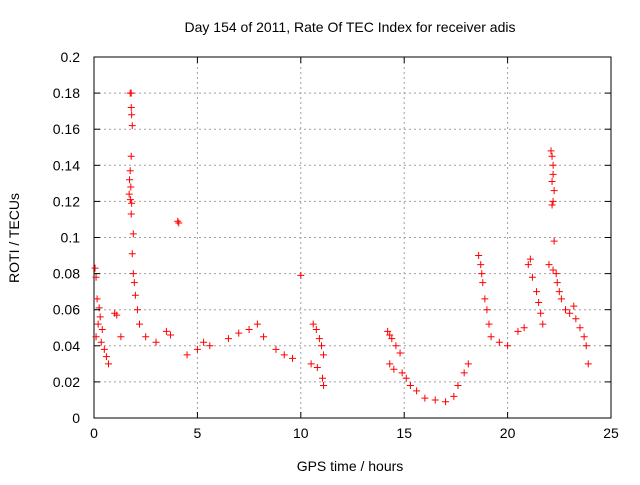  What do you see at coordinates (66, 346) in the screenshot?
I see `y-tick-label: 0.04` at bounding box center [66, 346].